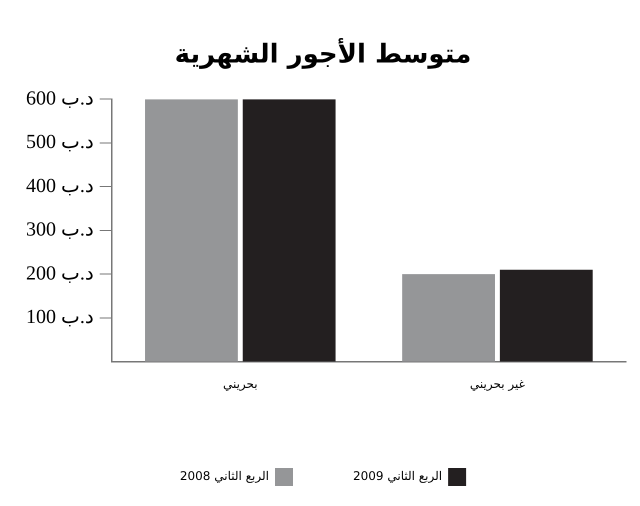 The width and height of the screenshot is (640, 506). What do you see at coordinates (60, 229) in the screenshot?
I see `y-tick-label: 300 د.ب` at bounding box center [60, 229].